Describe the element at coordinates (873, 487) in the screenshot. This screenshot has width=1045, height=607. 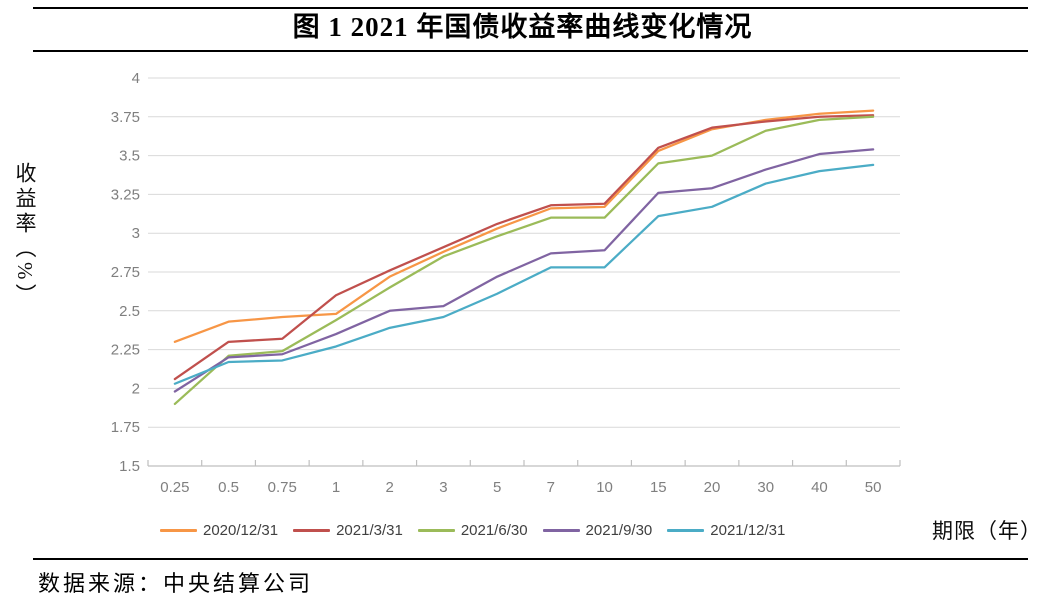
I see `x-tick-label: 50` at that location.